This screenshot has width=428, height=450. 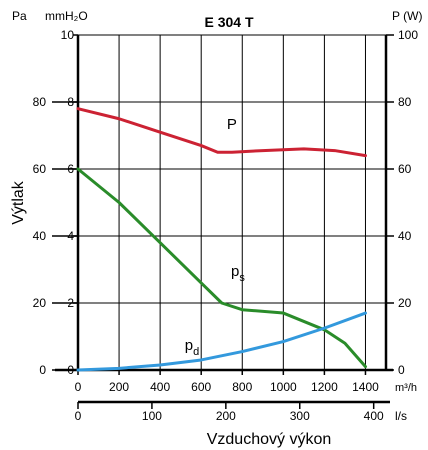 I want to click on tick-label-w: 60, so click(x=405, y=169).